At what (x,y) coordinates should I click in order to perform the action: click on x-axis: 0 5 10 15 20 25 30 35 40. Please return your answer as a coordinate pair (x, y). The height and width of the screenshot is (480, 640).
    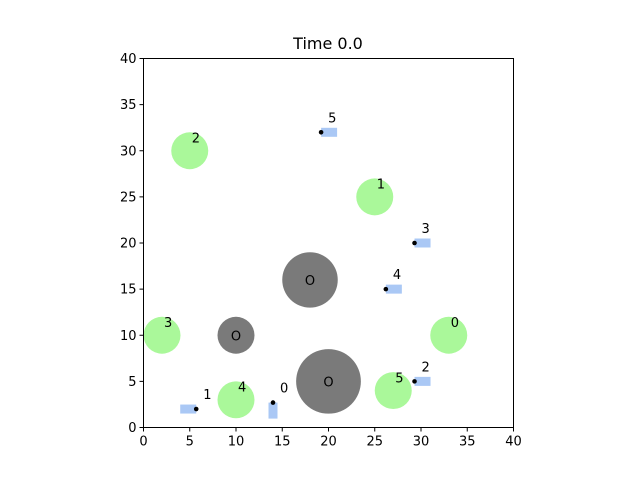
    Looking at the image, I should click on (330, 438).